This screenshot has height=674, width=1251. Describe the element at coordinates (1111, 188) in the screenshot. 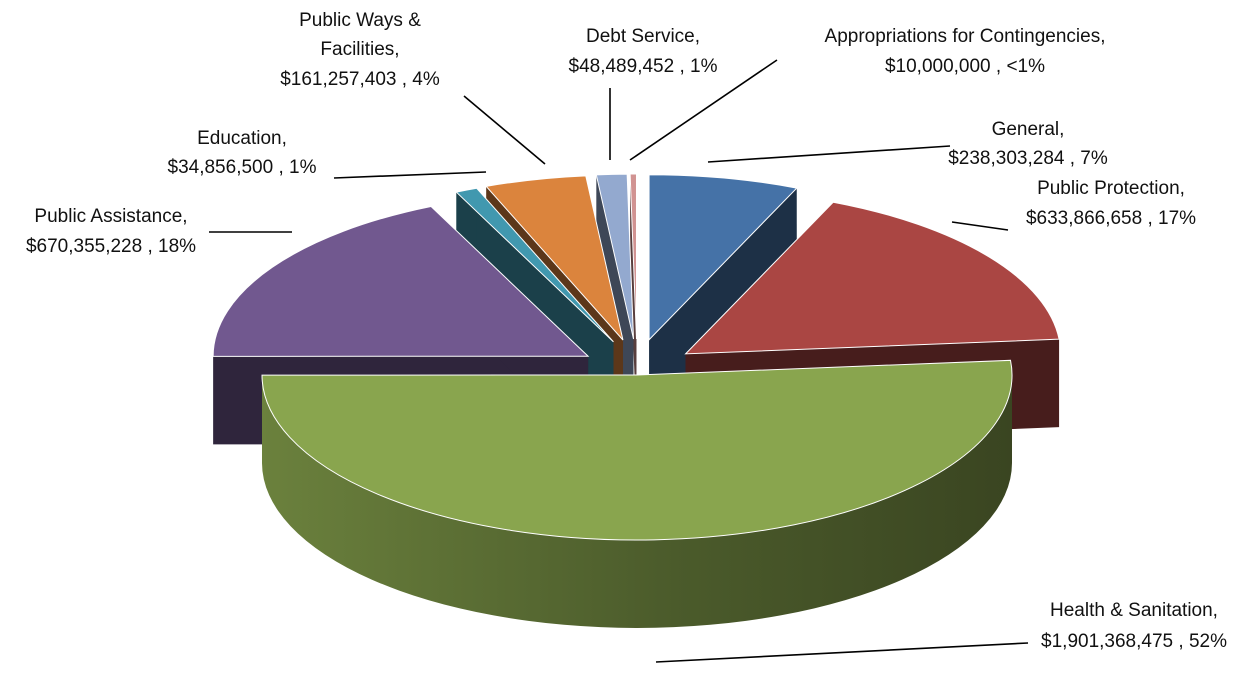

I see `data-label-public-protection-line-1: Public Protection,` at that location.